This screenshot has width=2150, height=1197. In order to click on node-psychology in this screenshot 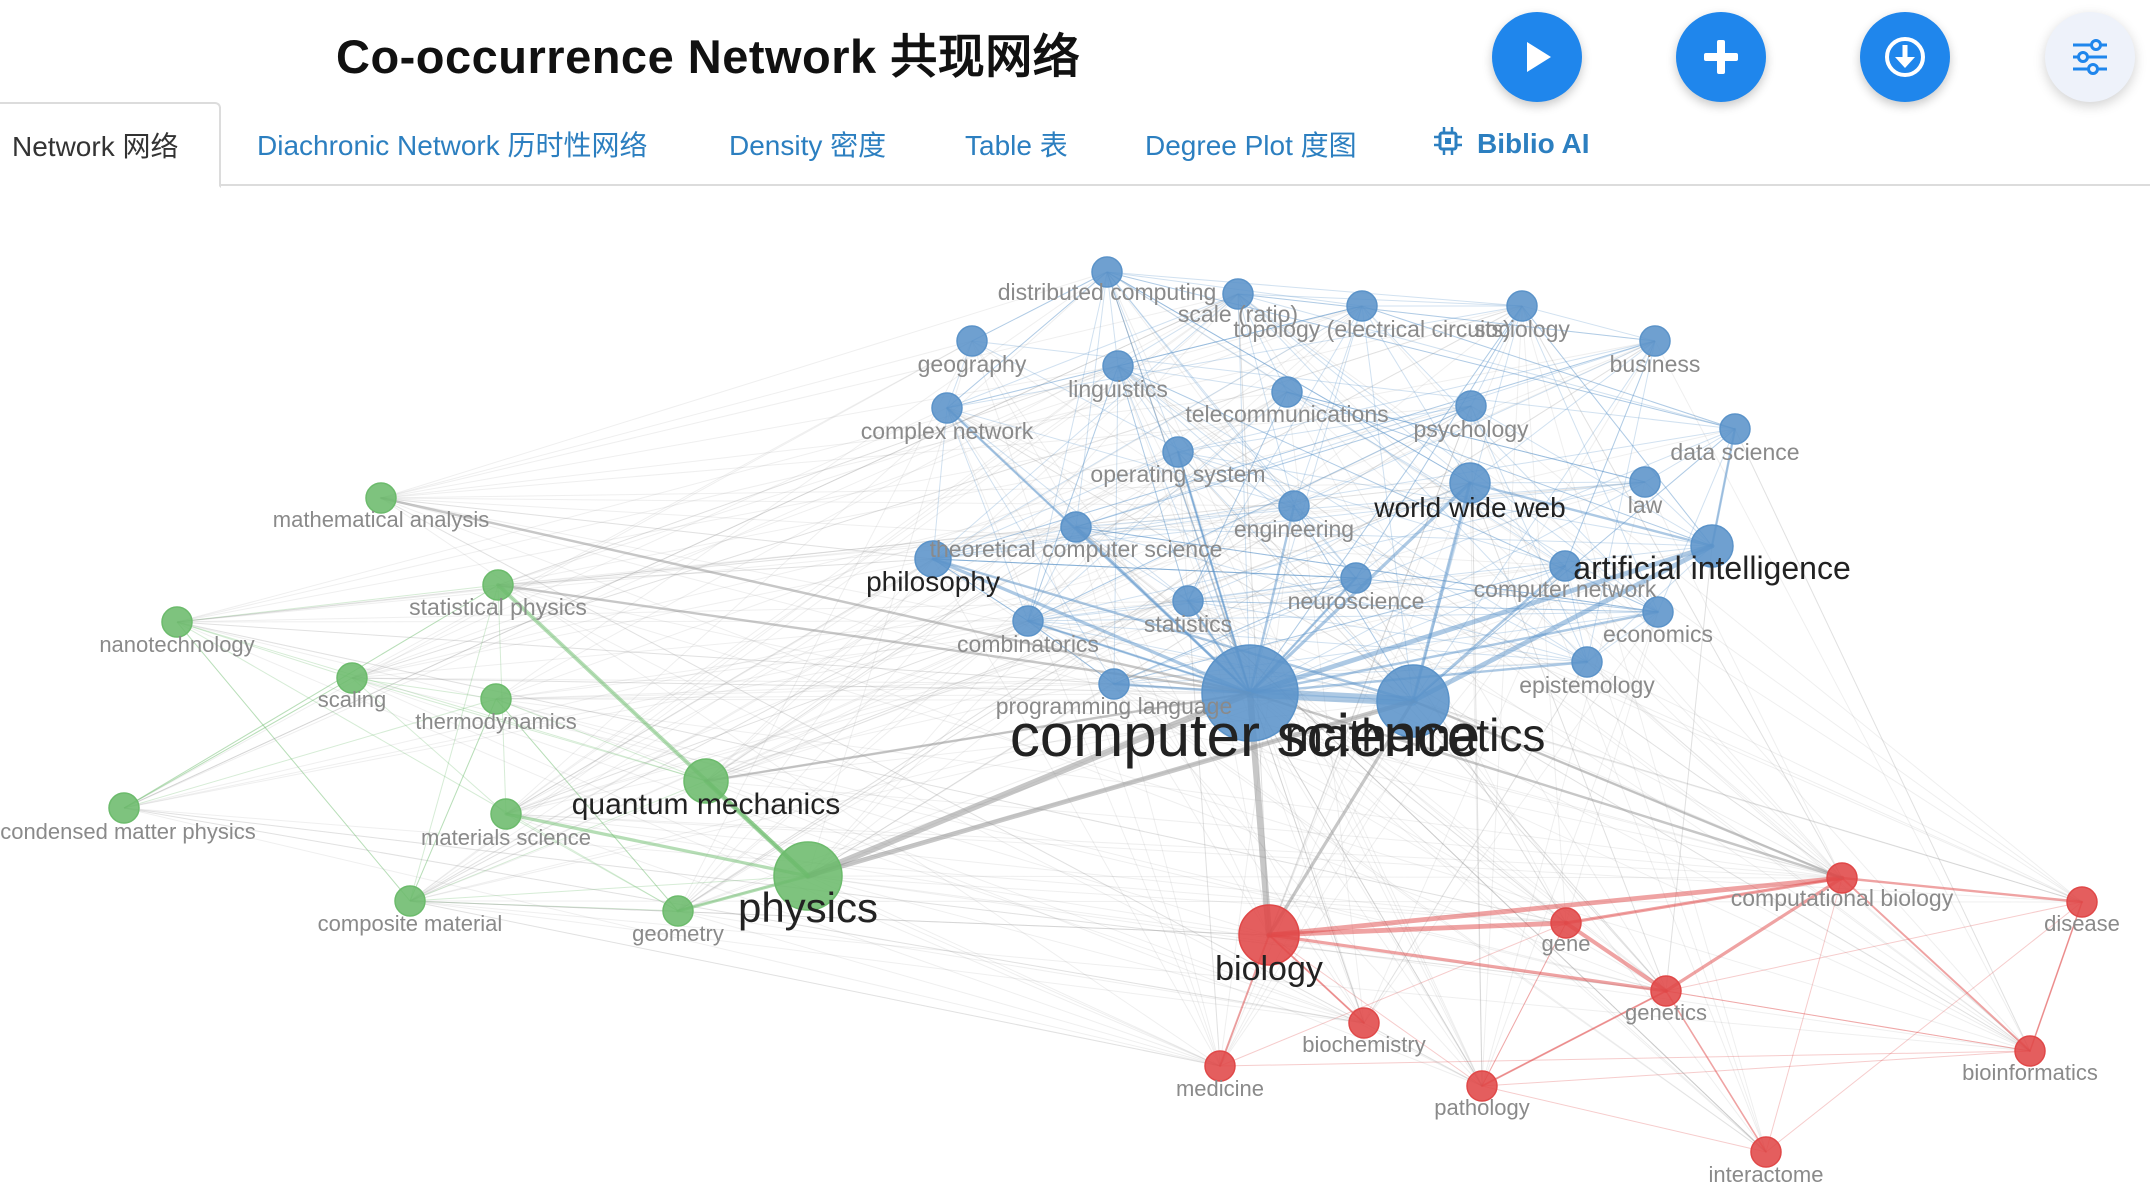, I will do `click(1471, 406)`.